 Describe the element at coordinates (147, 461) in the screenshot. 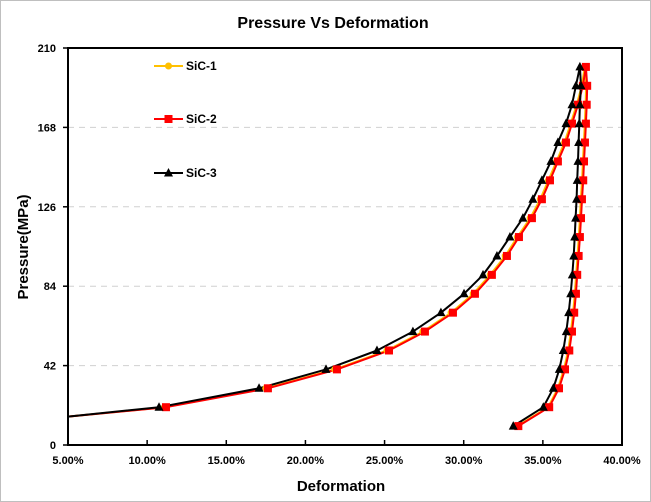

I see `x-tick-label: 10.00%` at that location.